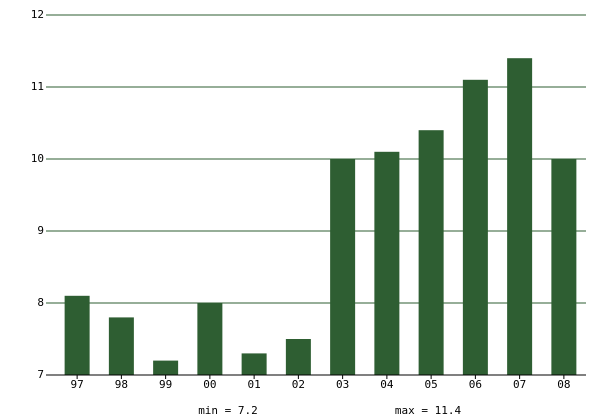 This screenshot has height=420, width=600. What do you see at coordinates (209, 384) in the screenshot?
I see `x-tick-label: 00` at bounding box center [209, 384].